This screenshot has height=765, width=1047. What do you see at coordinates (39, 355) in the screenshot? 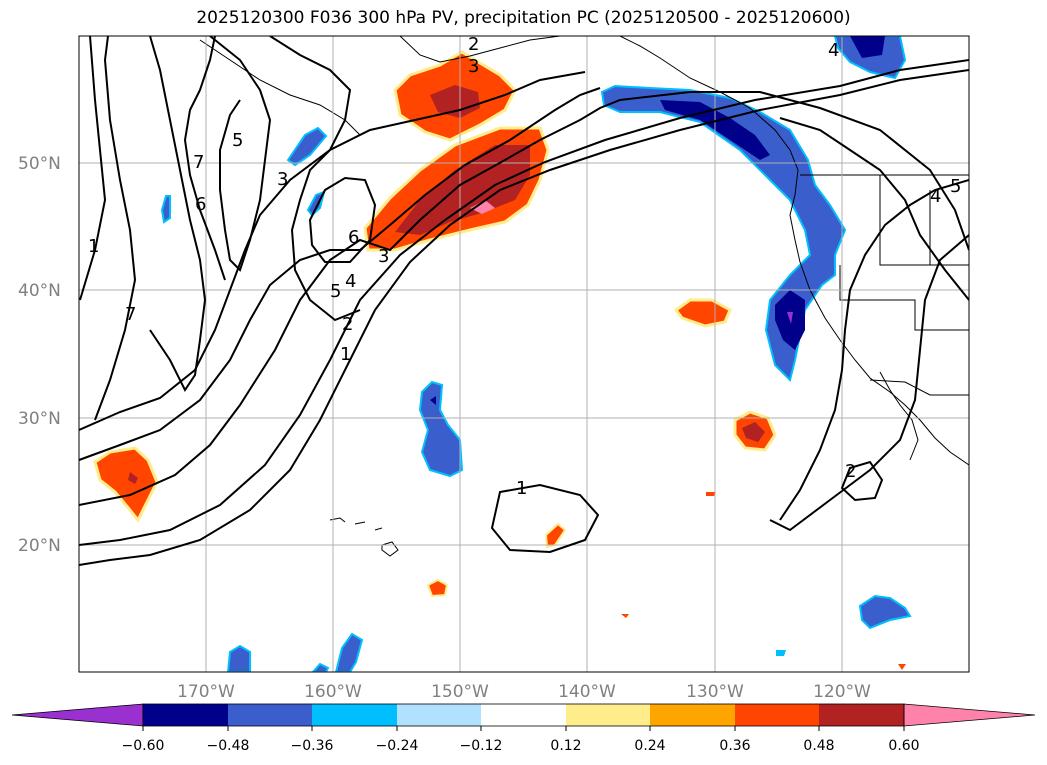
I see `latitude-labels: 50°N 40°N 30°N 20°N` at bounding box center [39, 355].